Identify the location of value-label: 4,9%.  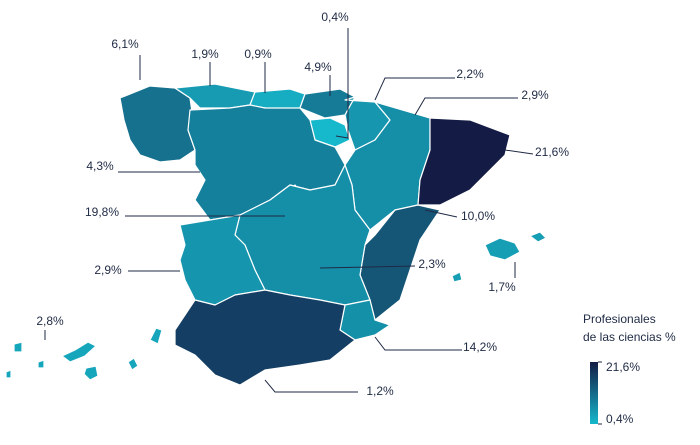
(318, 67).